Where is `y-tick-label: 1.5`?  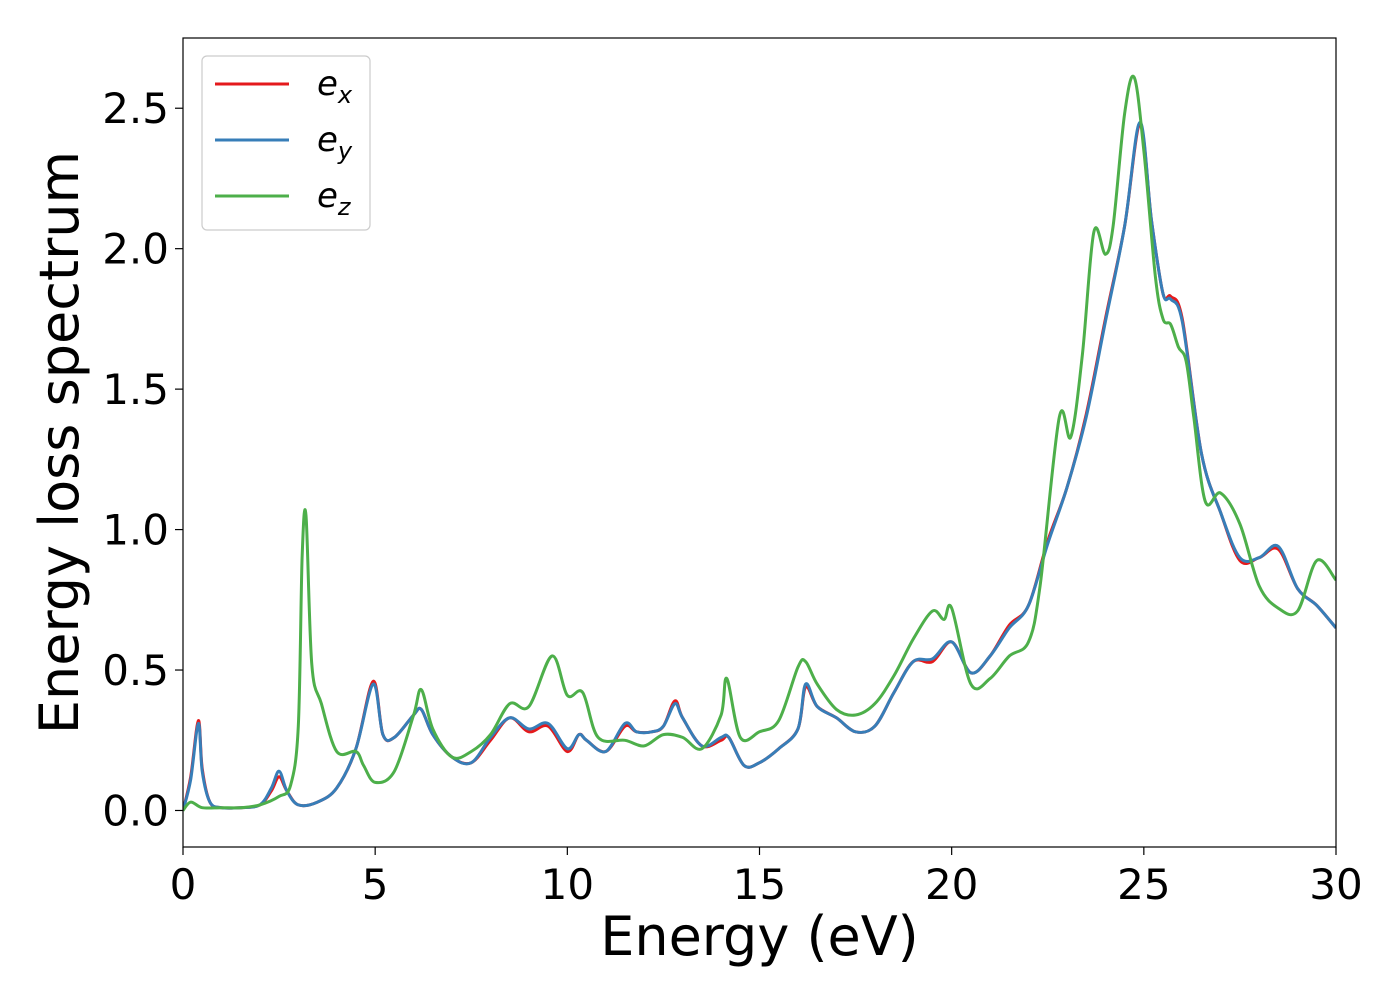
y-tick-label: 1.5 is located at coordinates (135, 389).